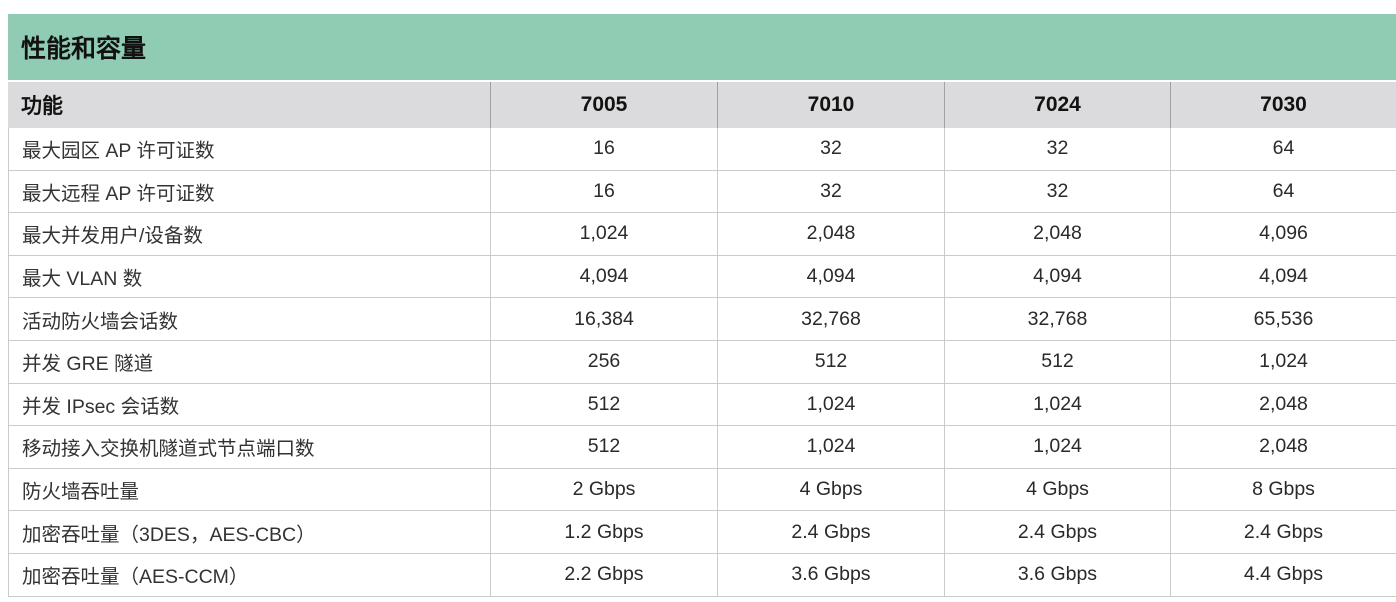 This screenshot has width=1396, height=602. What do you see at coordinates (1283, 489) in the screenshot?
I see `cell-value: 8 Gbps` at bounding box center [1283, 489].